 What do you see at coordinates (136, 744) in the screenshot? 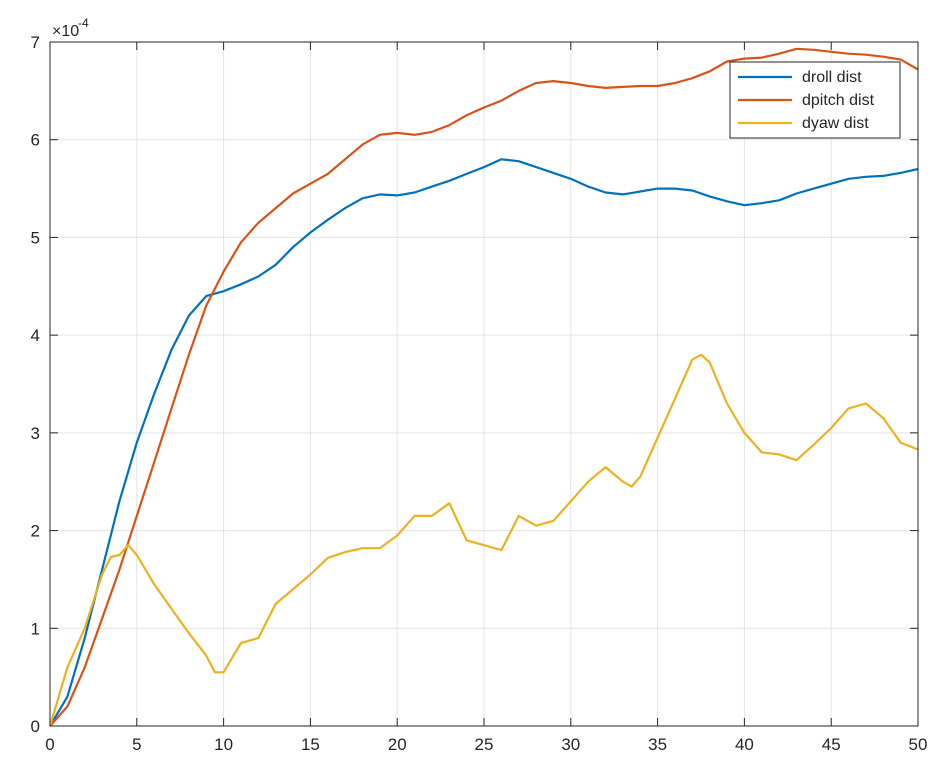
I see `x-tick-label: 5` at bounding box center [136, 744].